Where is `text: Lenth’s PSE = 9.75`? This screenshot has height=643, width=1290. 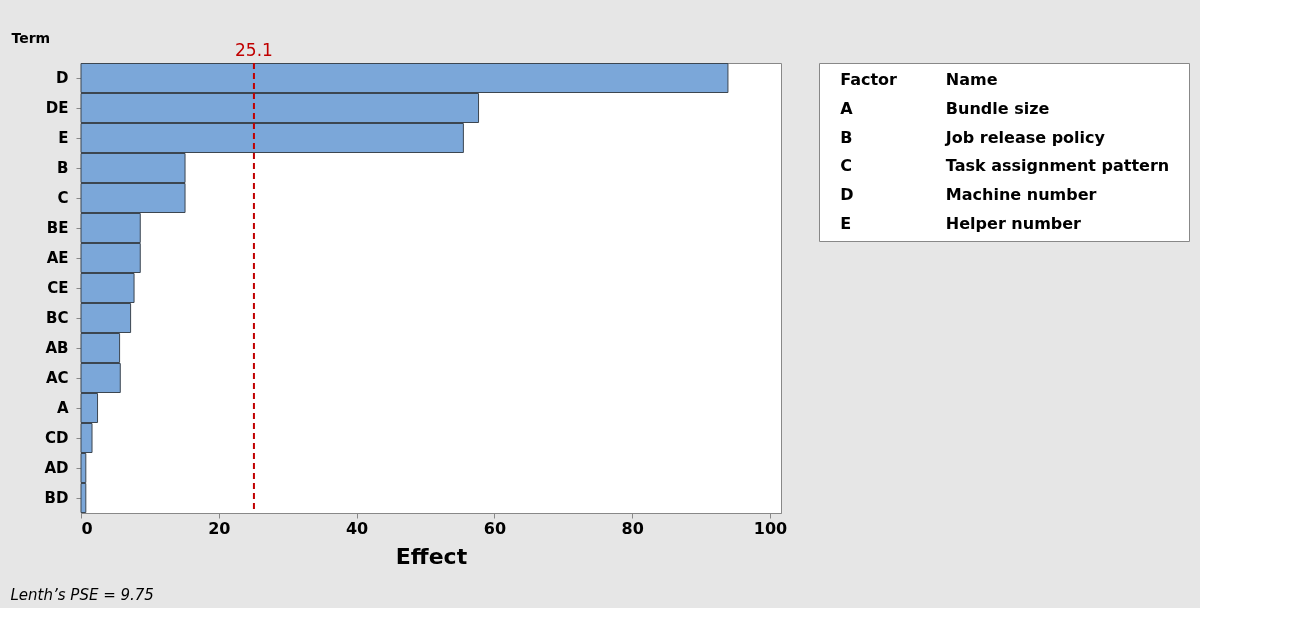 text: Lenth’s PSE = 9.75 is located at coordinates (82, 594).